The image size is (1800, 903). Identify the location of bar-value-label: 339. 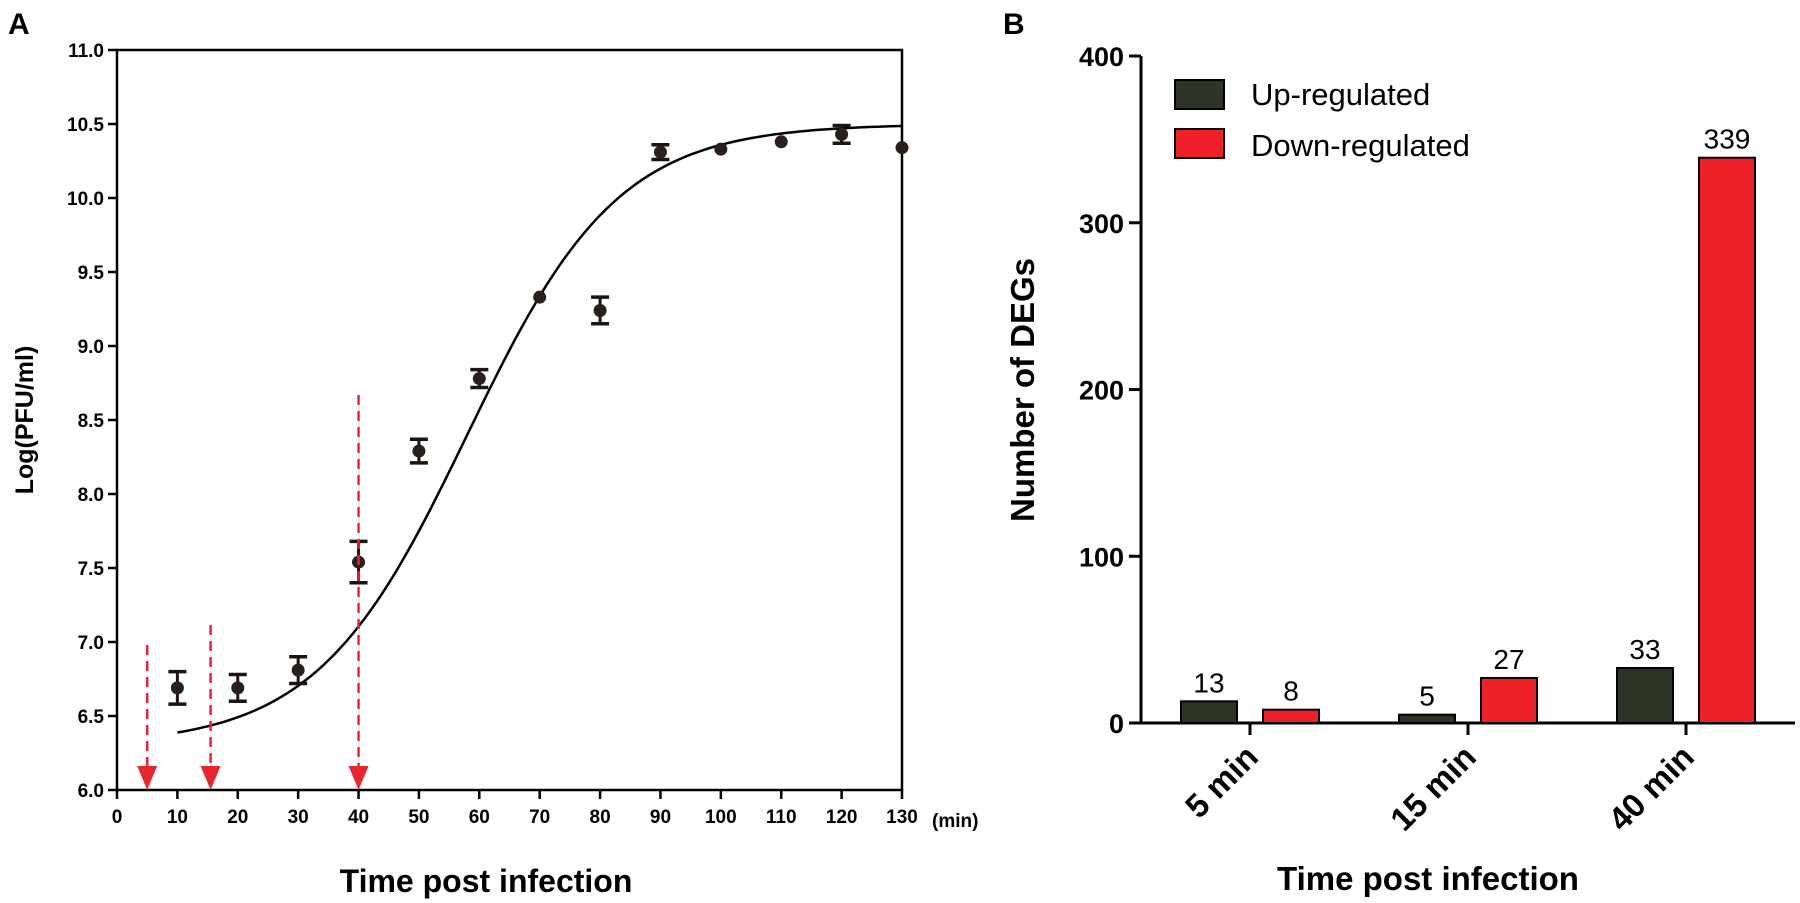
(1727, 139).